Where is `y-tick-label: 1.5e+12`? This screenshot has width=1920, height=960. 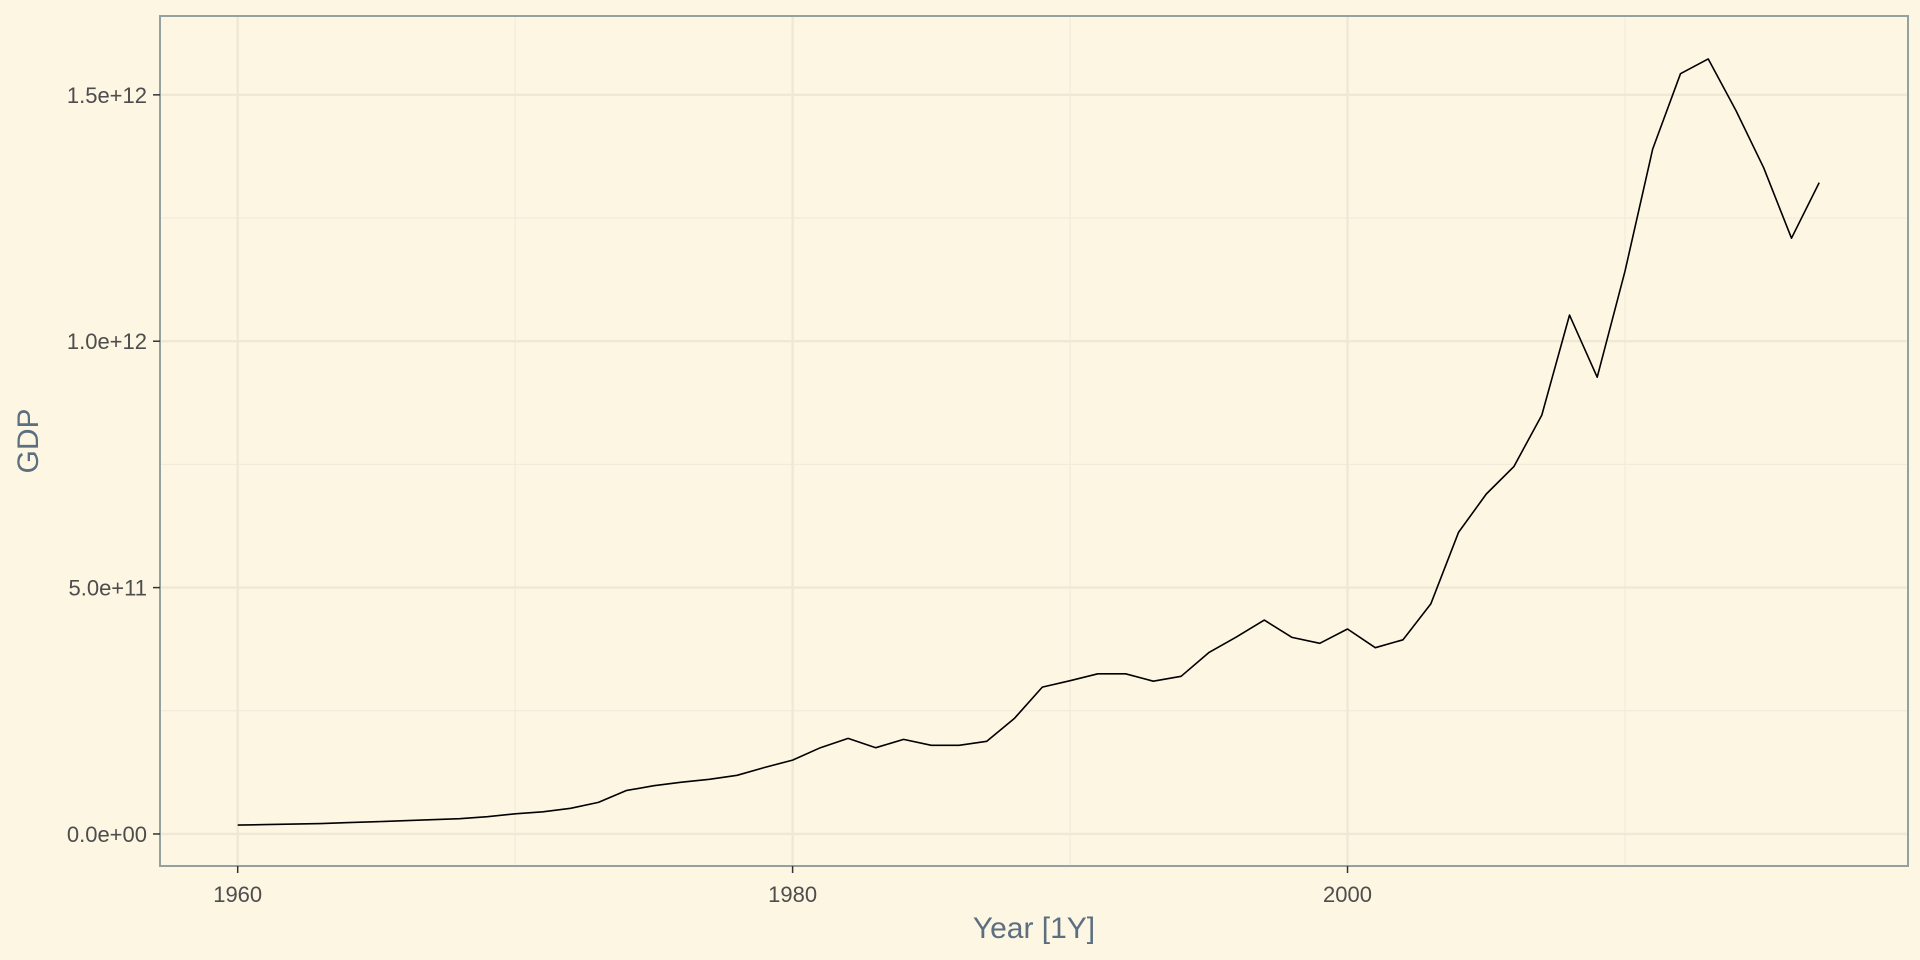
y-tick-label: 1.5e+12 is located at coordinates (107, 95).